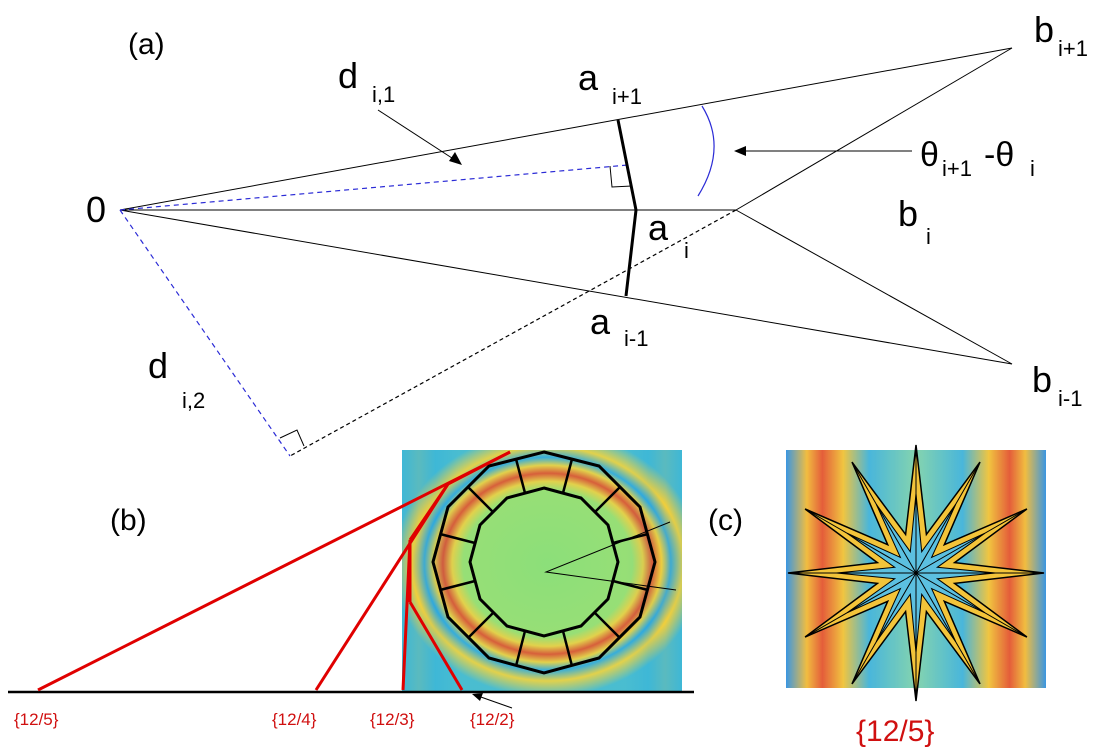 This screenshot has height=751, width=1099. What do you see at coordinates (374, 187) in the screenshot?
I see `perpendicular-d-i1` at bounding box center [374, 187].